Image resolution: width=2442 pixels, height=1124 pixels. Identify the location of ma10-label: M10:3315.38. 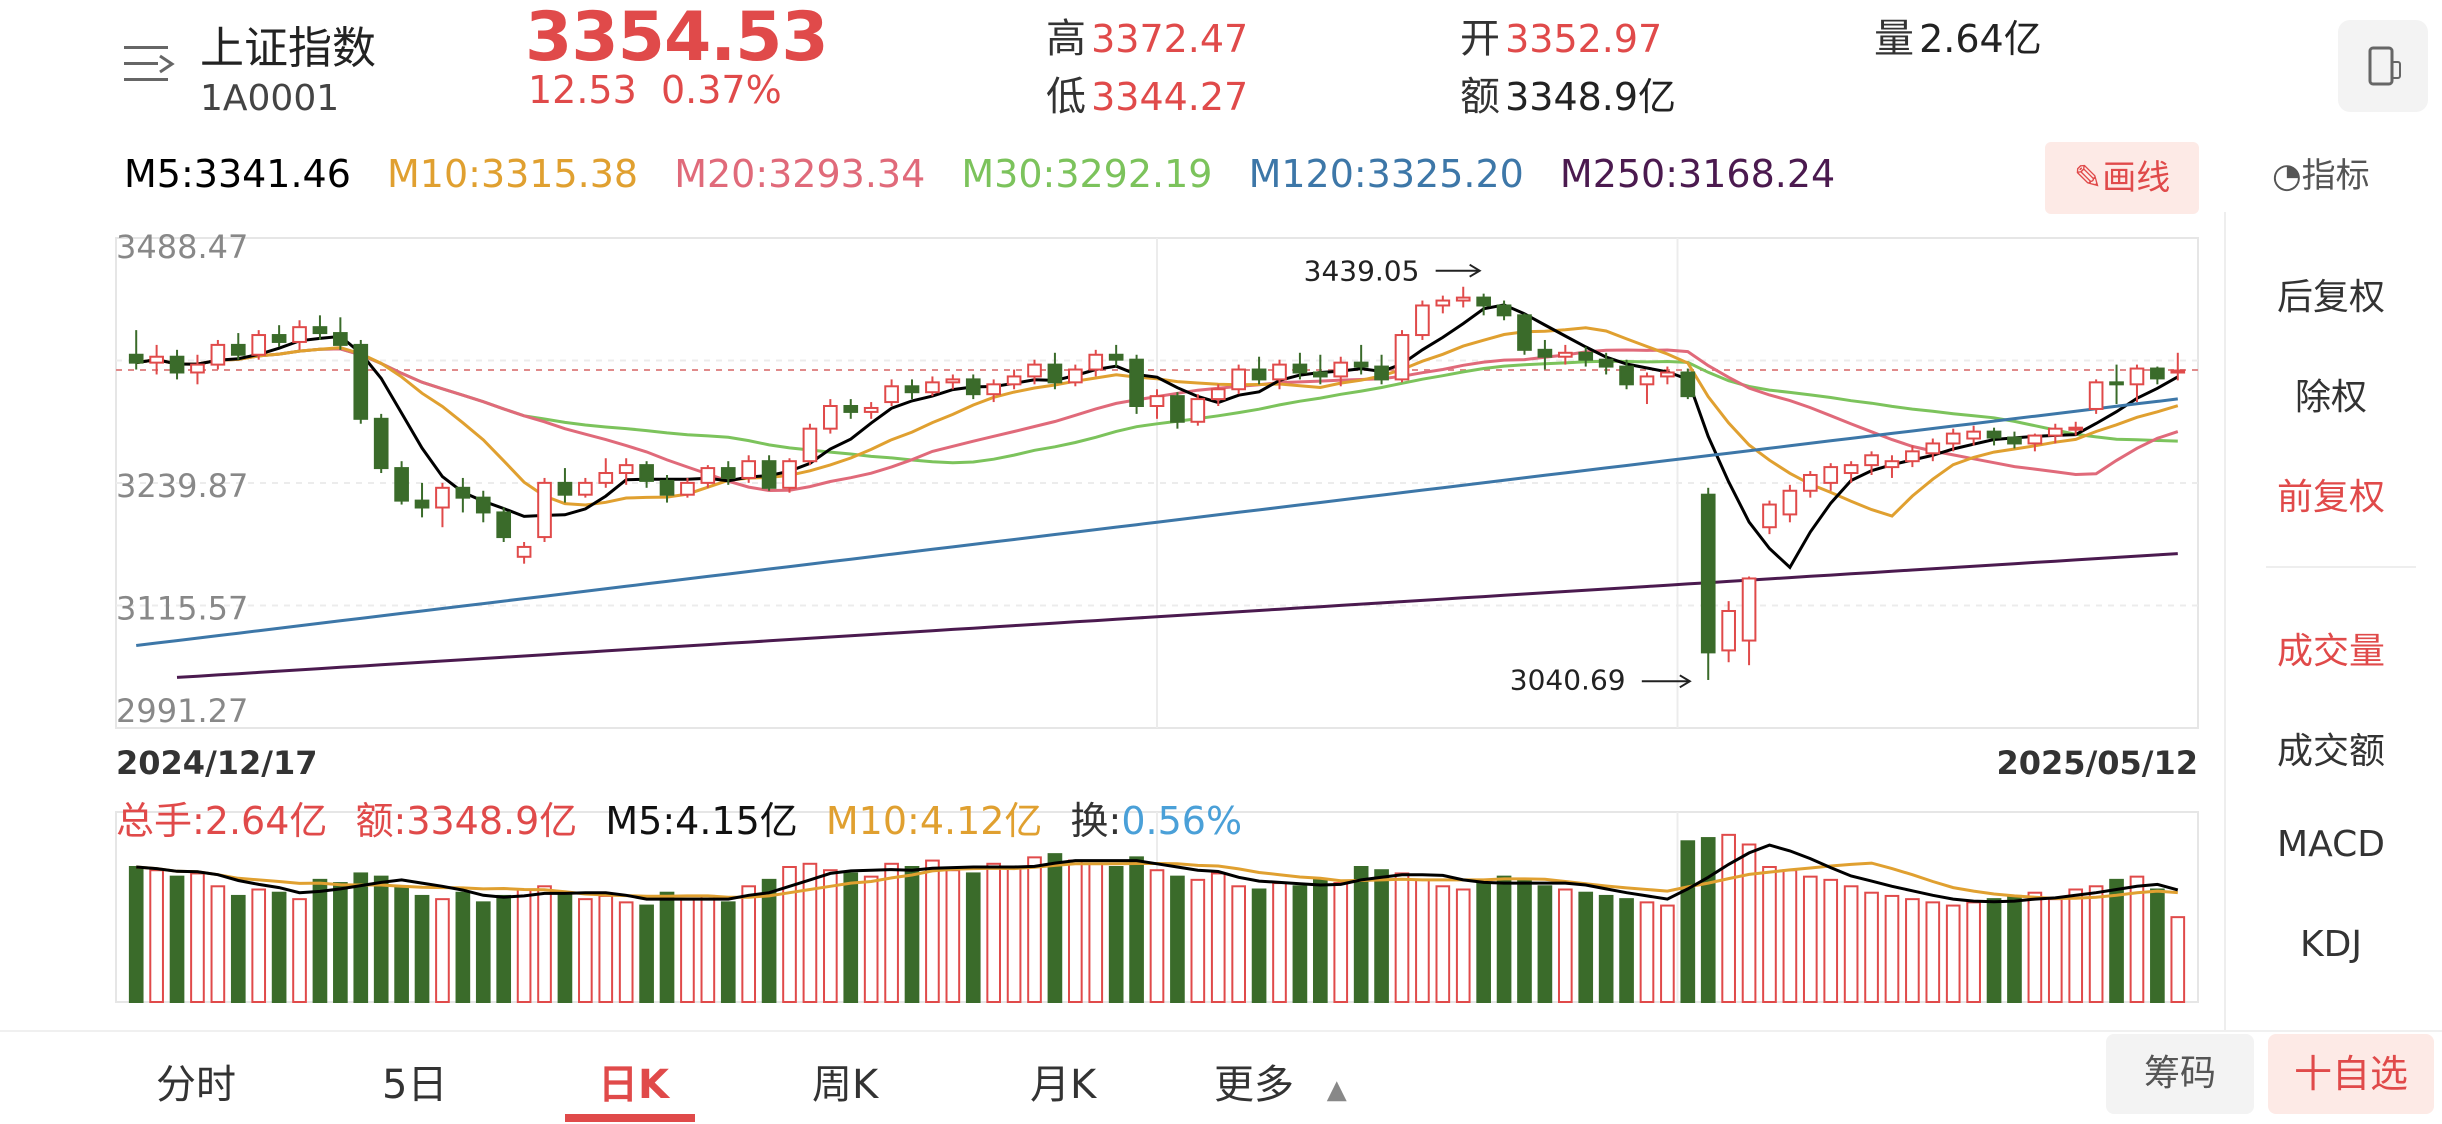
(513, 174).